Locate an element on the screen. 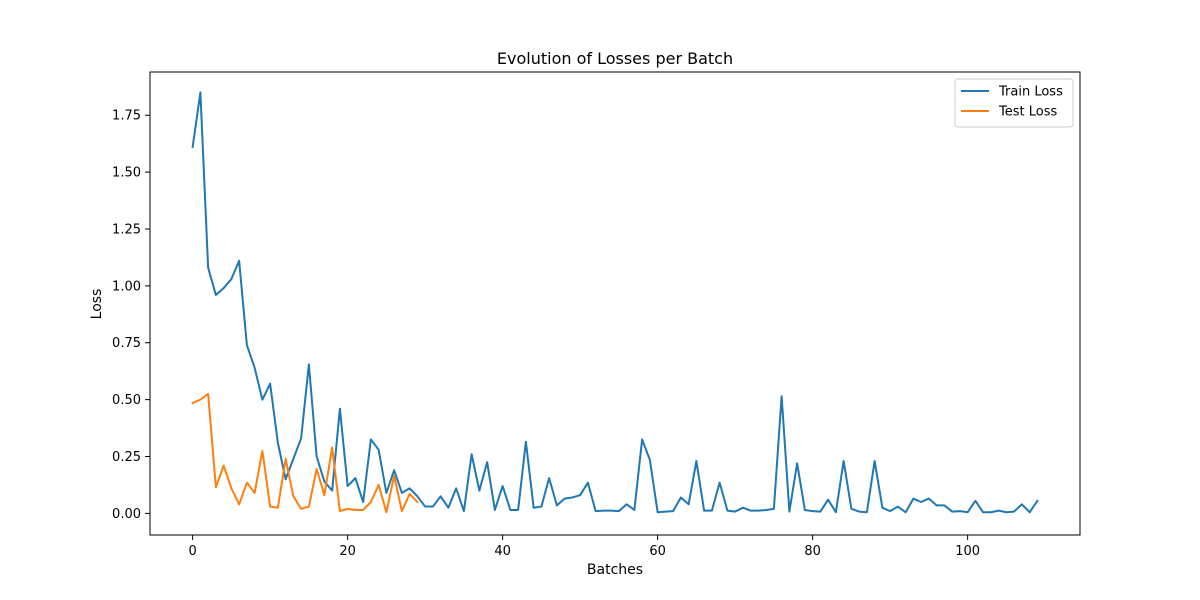 The image size is (1200, 600). x-tick-label: 80 is located at coordinates (812, 551).